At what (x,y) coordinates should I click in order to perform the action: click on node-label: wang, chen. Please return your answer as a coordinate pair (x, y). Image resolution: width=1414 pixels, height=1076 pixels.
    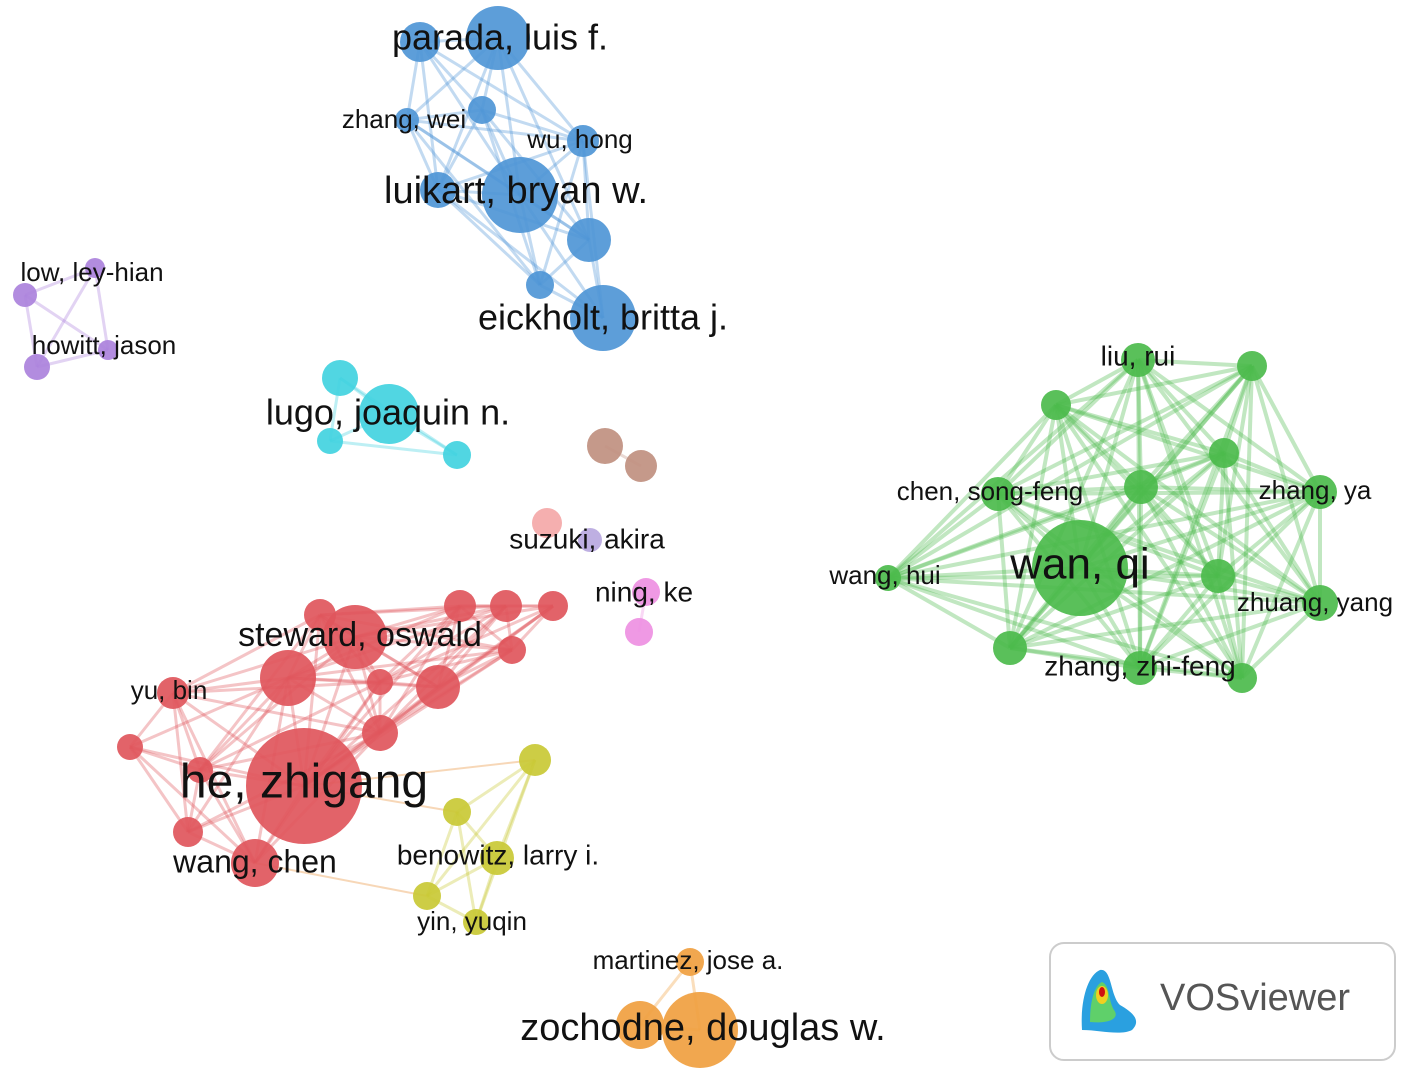
    Looking at the image, I should click on (254, 861).